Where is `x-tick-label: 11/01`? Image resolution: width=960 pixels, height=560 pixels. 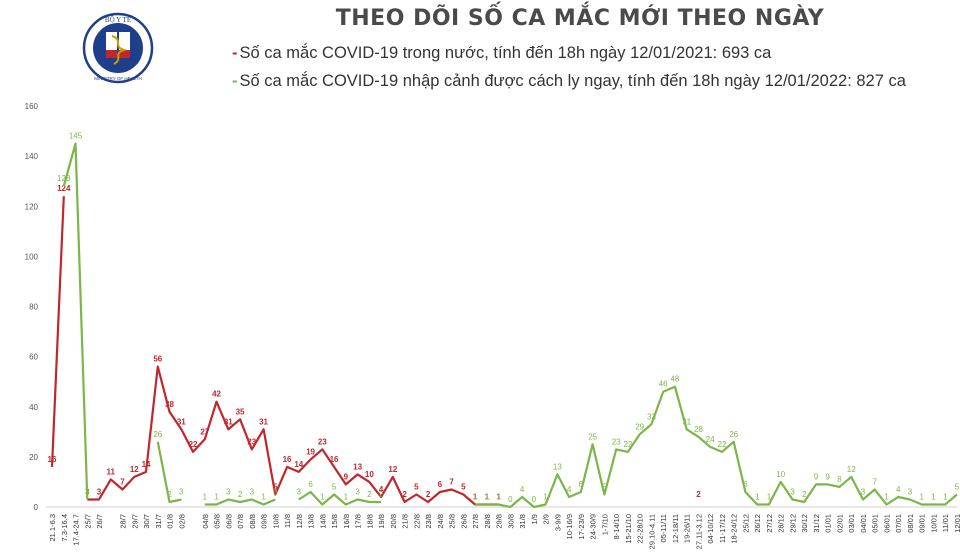
x-tick-label: 11/01 is located at coordinates (945, 523).